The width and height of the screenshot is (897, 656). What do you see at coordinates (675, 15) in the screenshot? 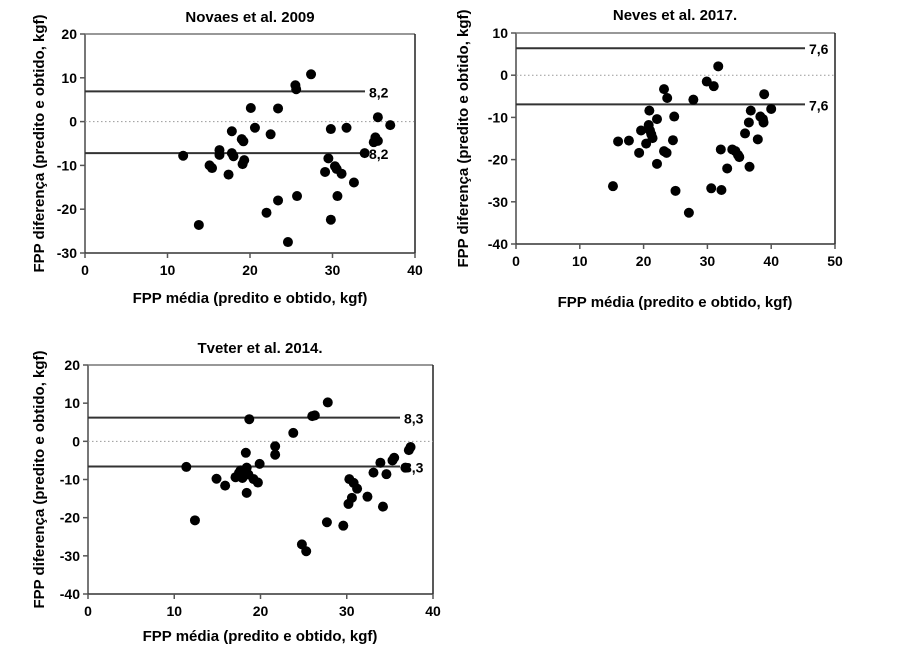
I see `chart-title: Neves et al. 2017.` at bounding box center [675, 15].